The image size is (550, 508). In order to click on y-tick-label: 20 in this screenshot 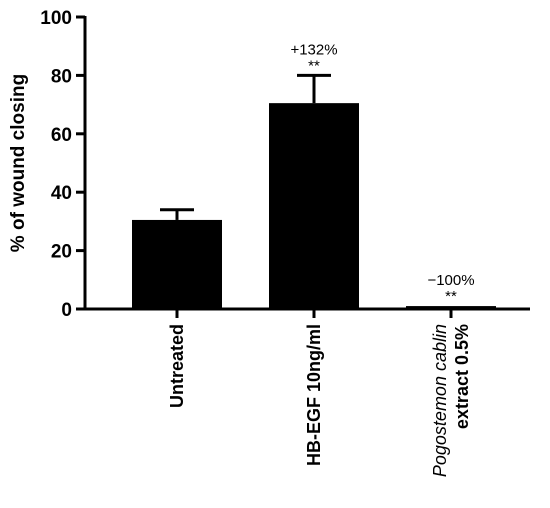, I will do `click(61, 252)`.